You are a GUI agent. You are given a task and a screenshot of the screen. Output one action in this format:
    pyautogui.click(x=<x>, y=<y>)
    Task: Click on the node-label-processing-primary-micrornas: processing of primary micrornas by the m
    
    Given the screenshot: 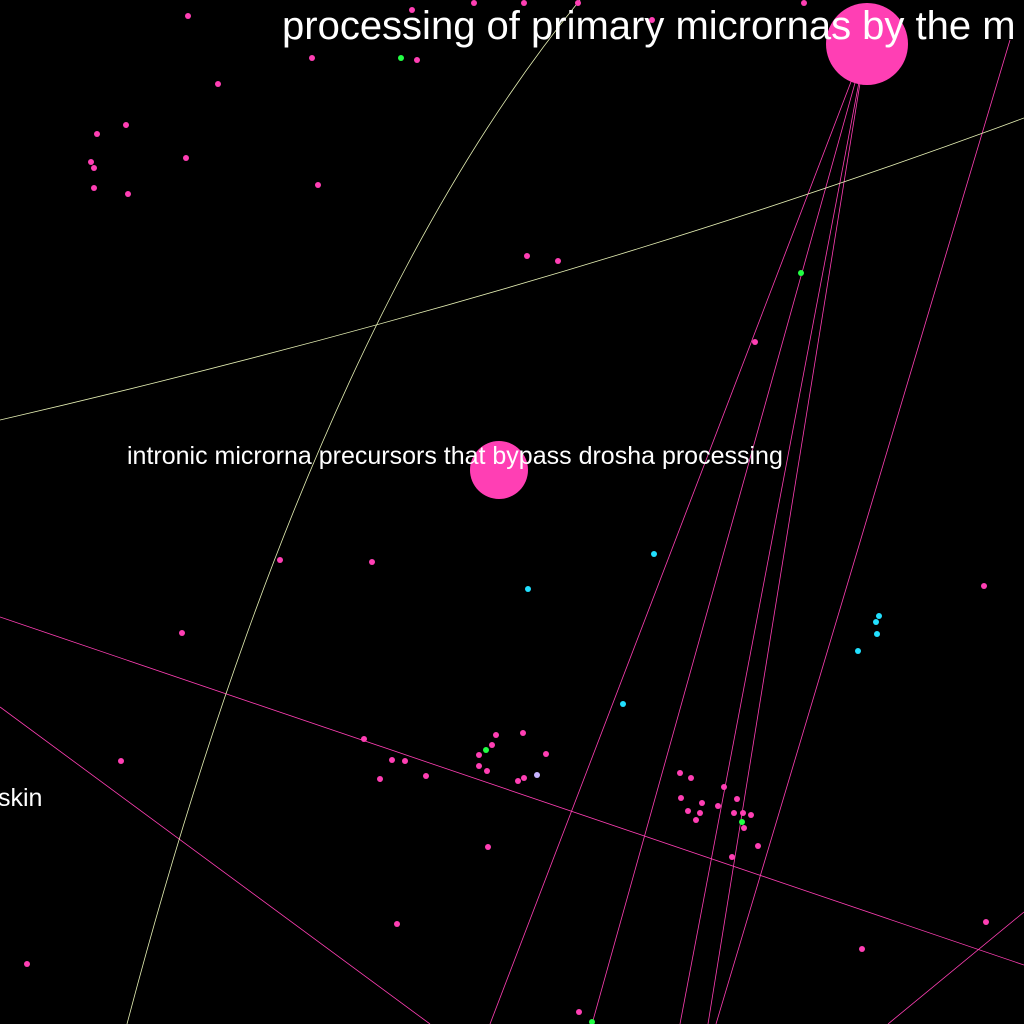 What is the action you would take?
    pyautogui.click(x=649, y=26)
    